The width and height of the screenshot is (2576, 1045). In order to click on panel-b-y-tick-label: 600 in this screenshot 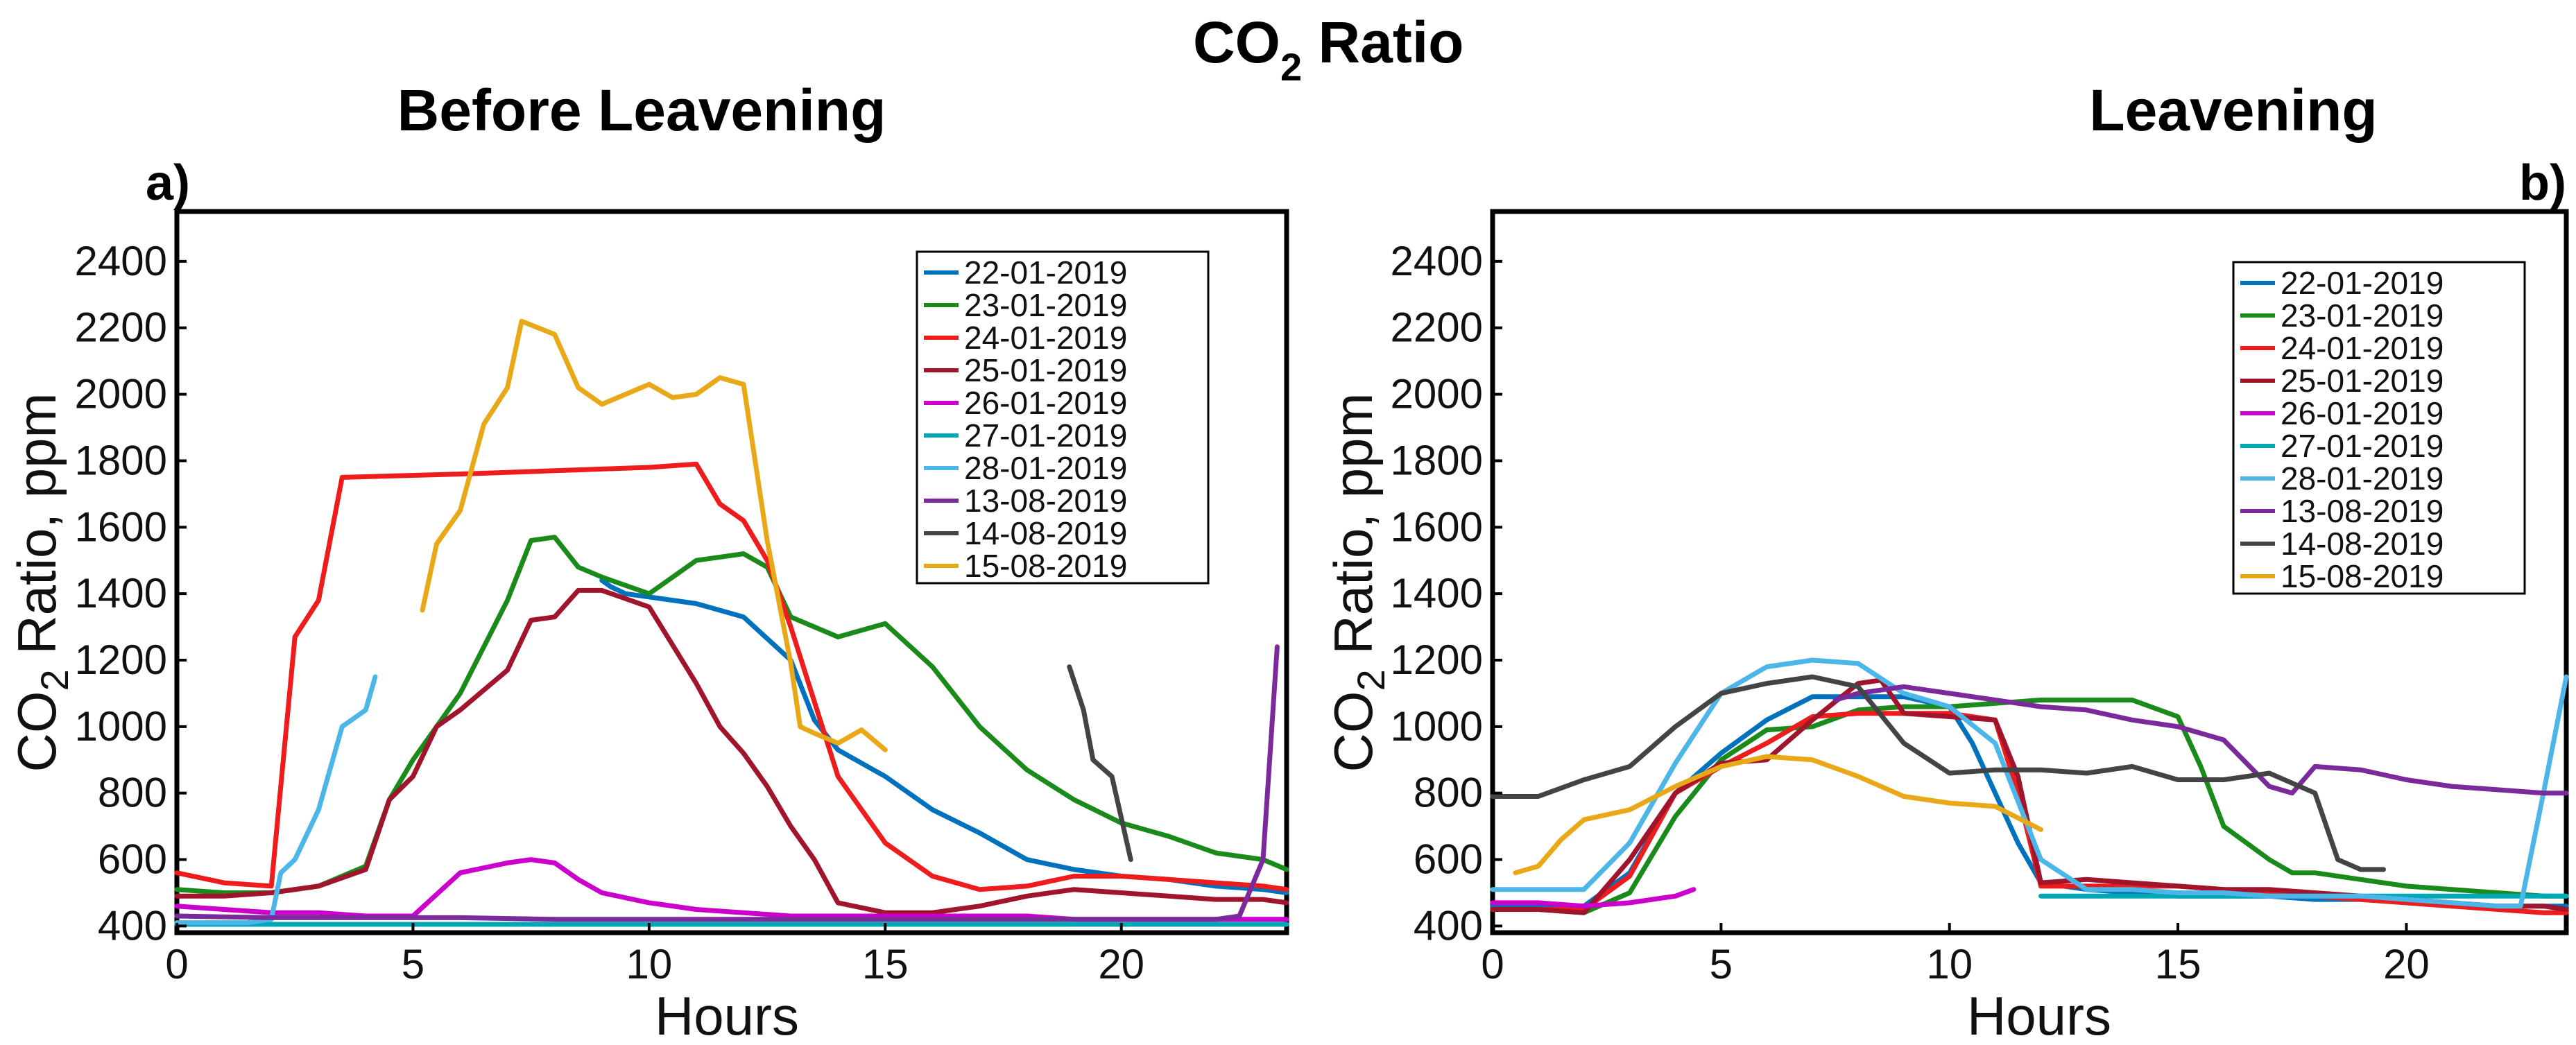, I will do `click(1448, 859)`.